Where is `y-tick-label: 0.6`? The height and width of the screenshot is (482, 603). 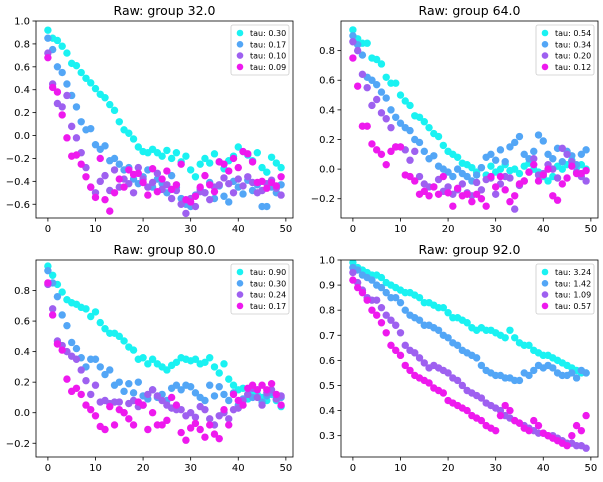 y-tick-label: 0.6 is located at coordinates (327, 81).